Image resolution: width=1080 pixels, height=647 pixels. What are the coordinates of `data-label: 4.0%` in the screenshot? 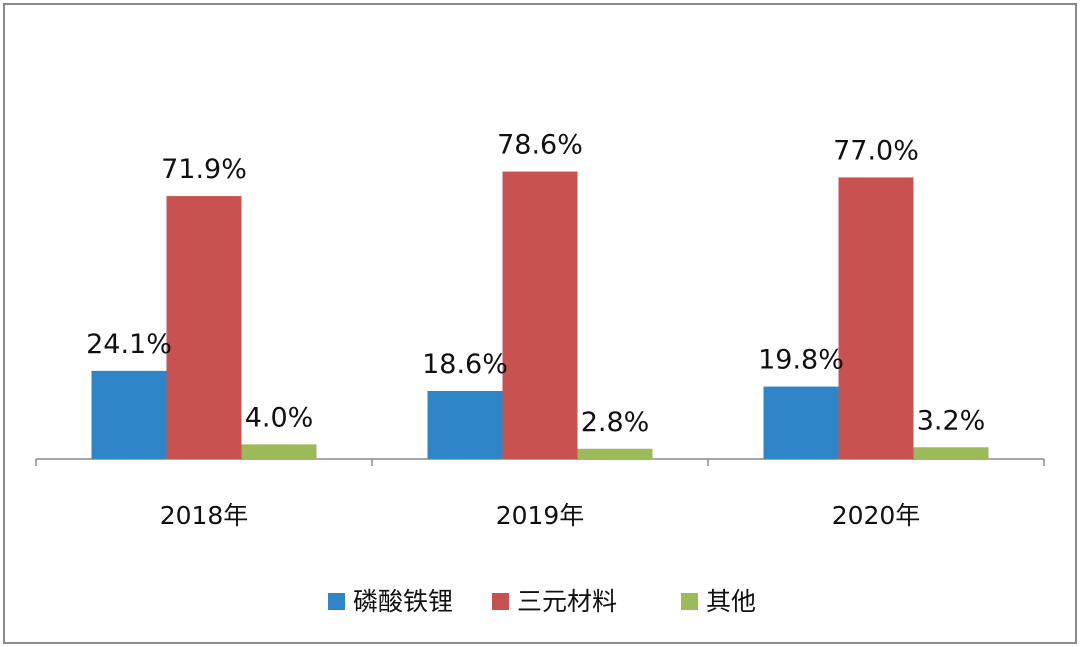 It's located at (279, 417).